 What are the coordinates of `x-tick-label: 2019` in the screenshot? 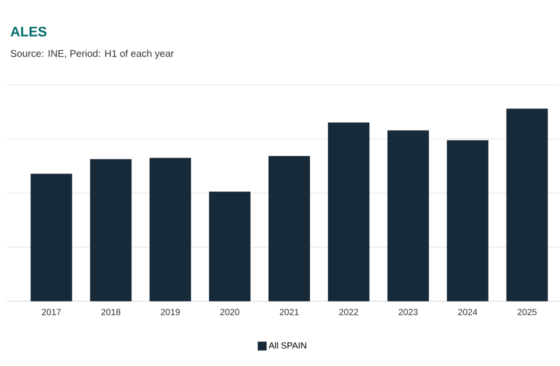 It's located at (170, 311).